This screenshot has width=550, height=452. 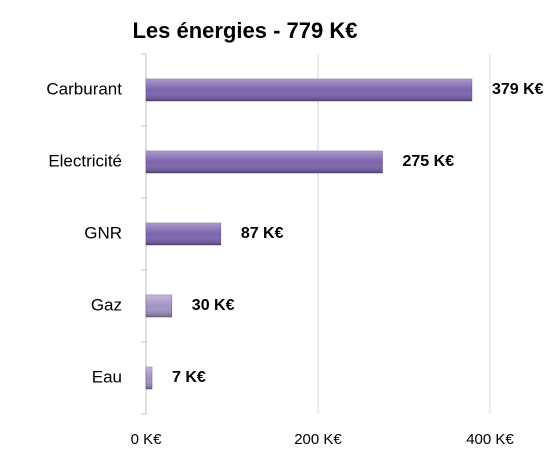 I want to click on y-tick-label: Carburant, so click(x=84, y=88).